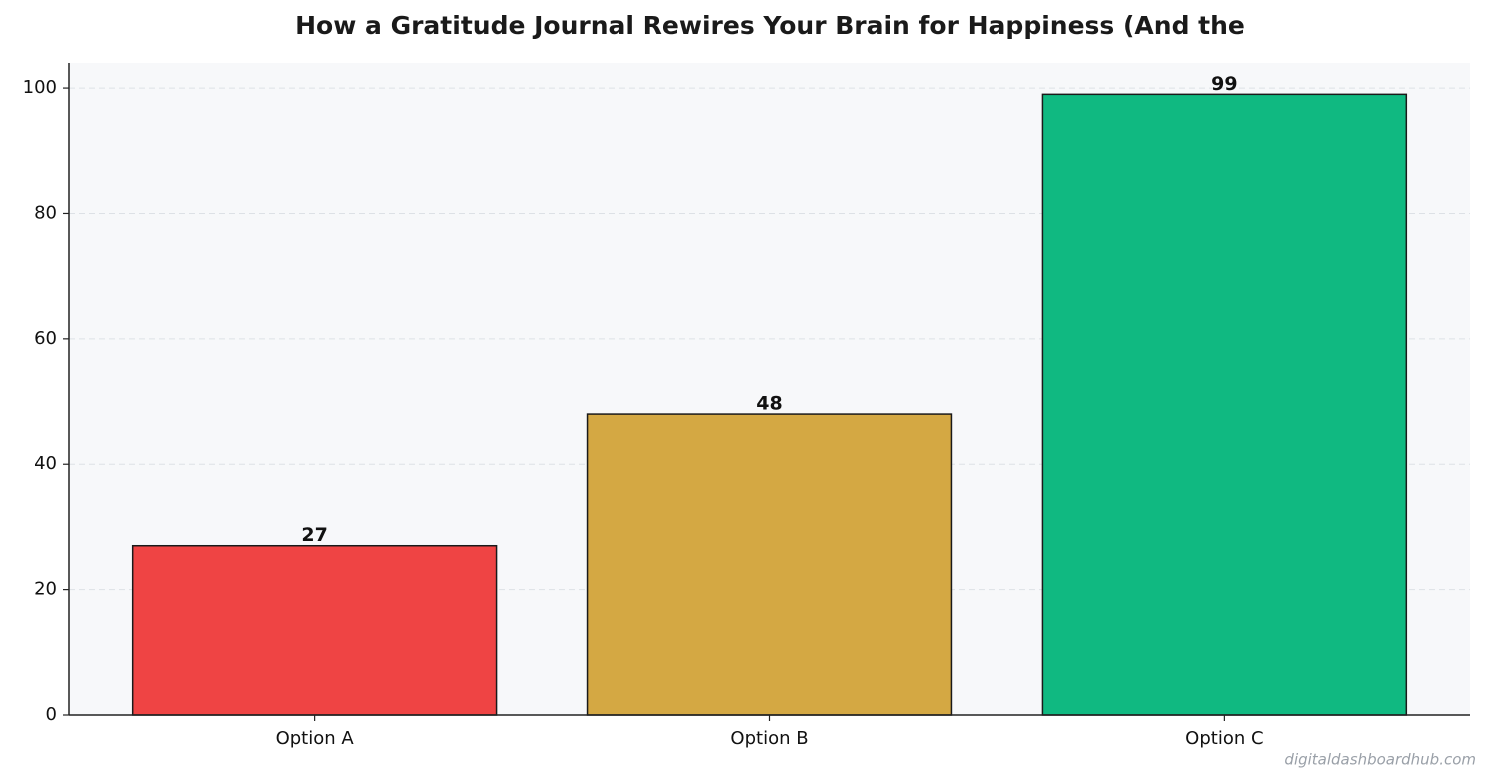 This screenshot has height=783, width=1492. What do you see at coordinates (769, 738) in the screenshot?
I see `x-tick-label: Option B` at bounding box center [769, 738].